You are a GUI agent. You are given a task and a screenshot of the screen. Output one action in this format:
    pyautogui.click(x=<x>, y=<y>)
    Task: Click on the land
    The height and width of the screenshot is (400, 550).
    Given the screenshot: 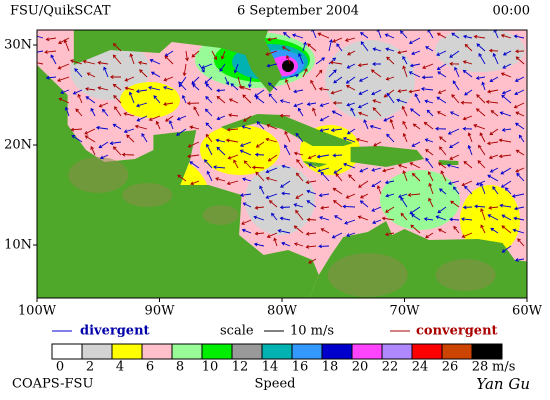 What is the action you would take?
    pyautogui.click(x=177, y=61)
    